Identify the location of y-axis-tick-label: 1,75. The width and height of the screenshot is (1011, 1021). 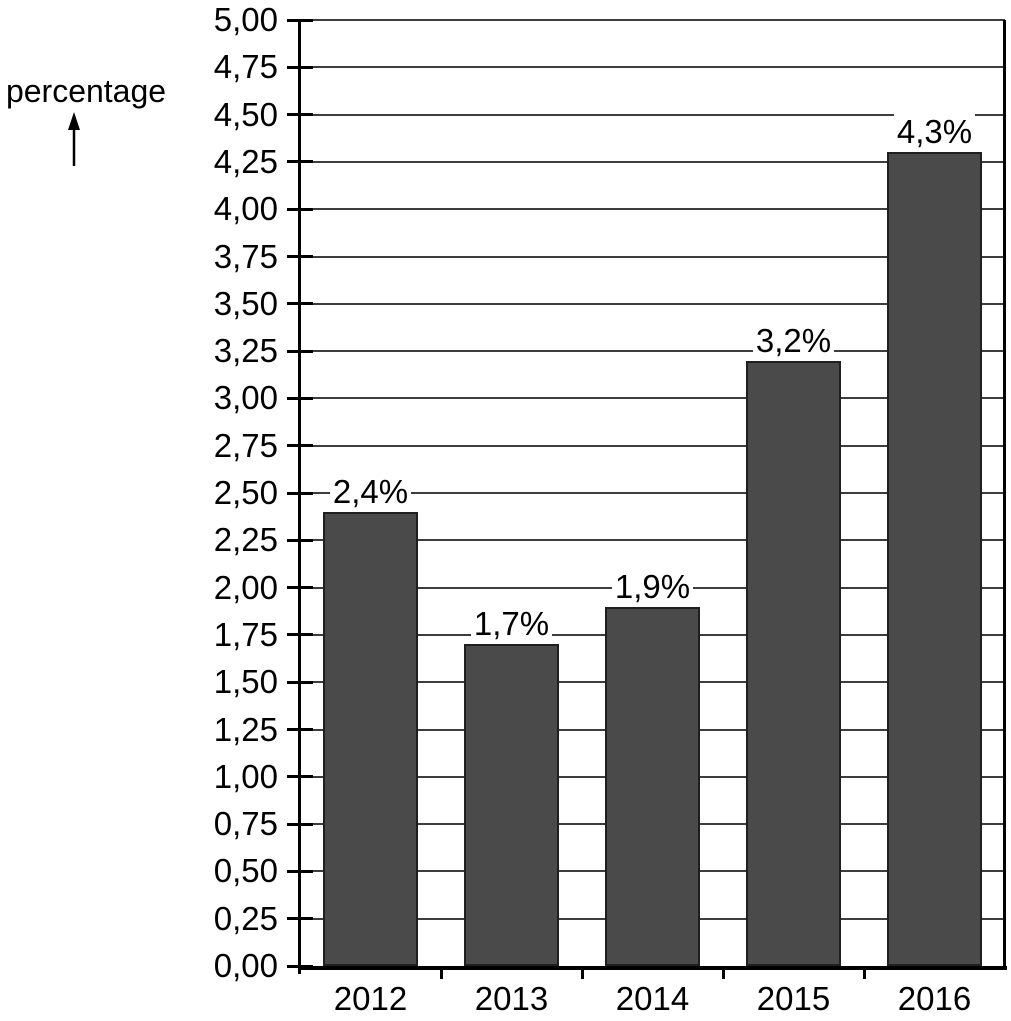
(245, 634).